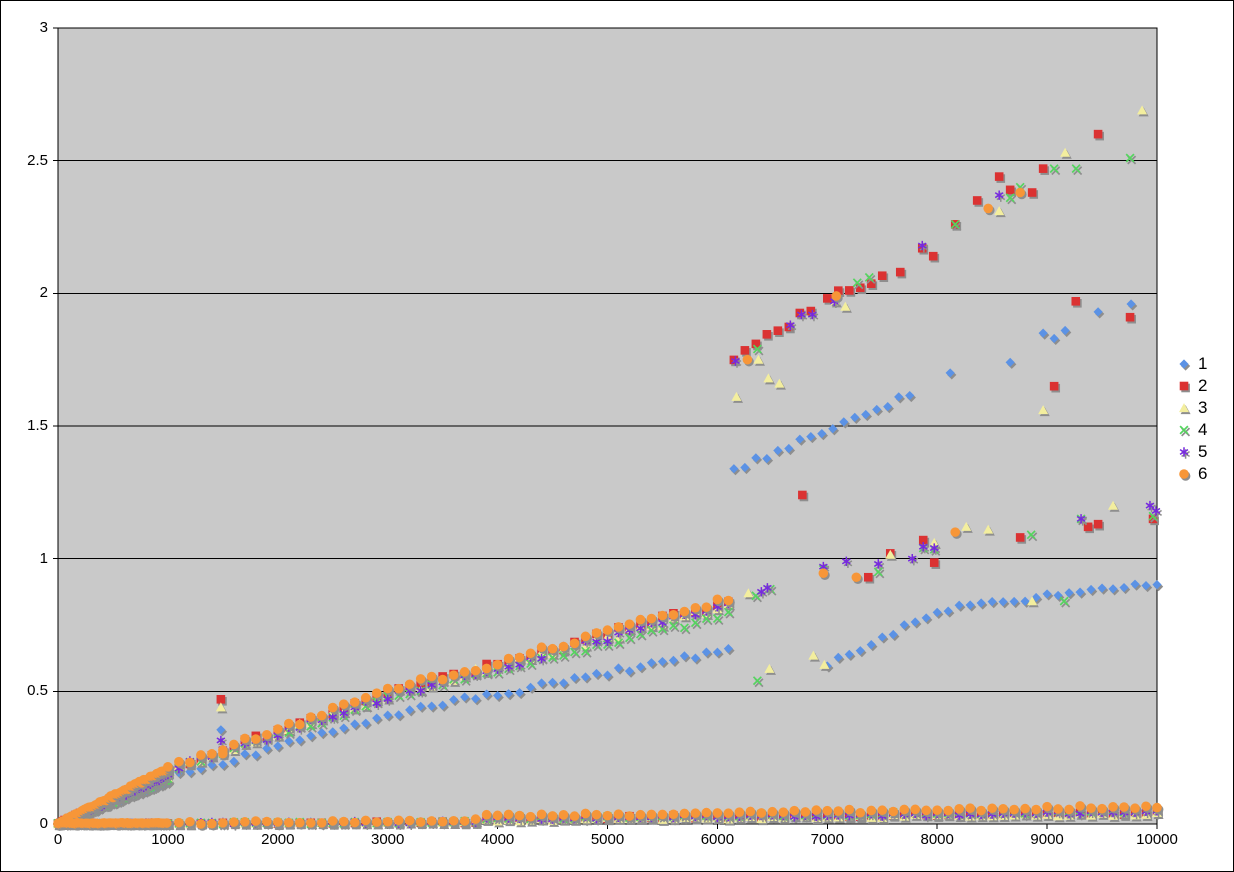 This screenshot has height=872, width=1234. I want to click on legend-item-3: 3, so click(1205, 408).